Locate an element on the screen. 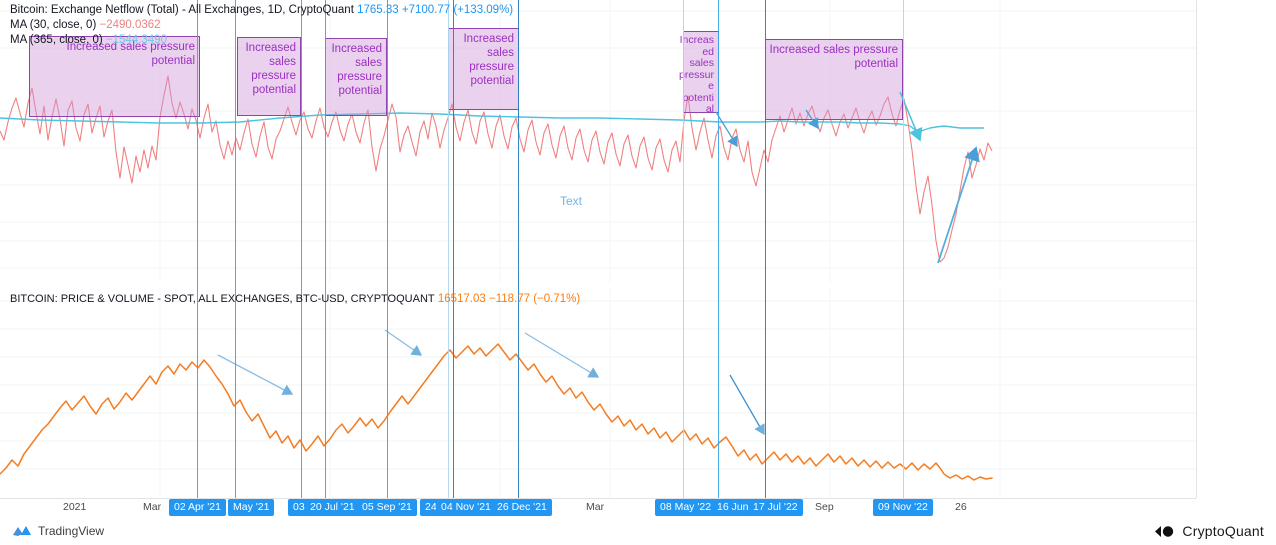 This screenshot has height=545, width=1276. price-axis-divider is located at coordinates (1196, 249).